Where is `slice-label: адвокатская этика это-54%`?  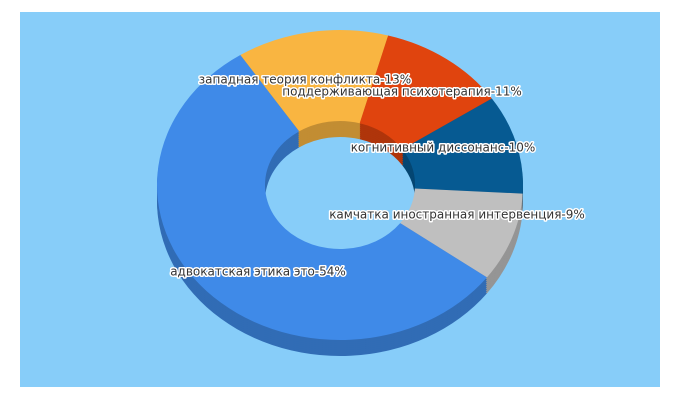
slice-label: адвокатская этика это-54% is located at coordinates (258, 272).